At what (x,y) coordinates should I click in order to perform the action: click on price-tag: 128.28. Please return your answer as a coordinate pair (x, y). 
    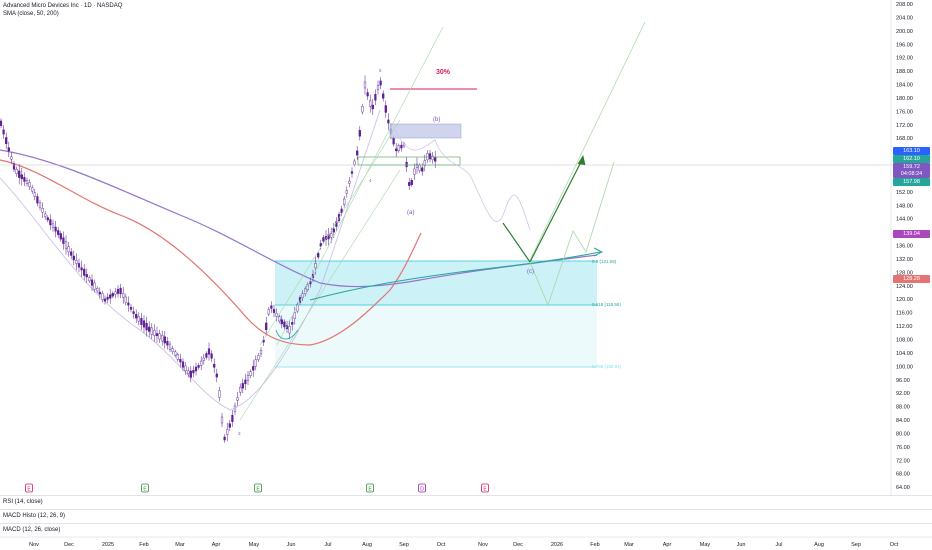
    Looking at the image, I should click on (911, 279).